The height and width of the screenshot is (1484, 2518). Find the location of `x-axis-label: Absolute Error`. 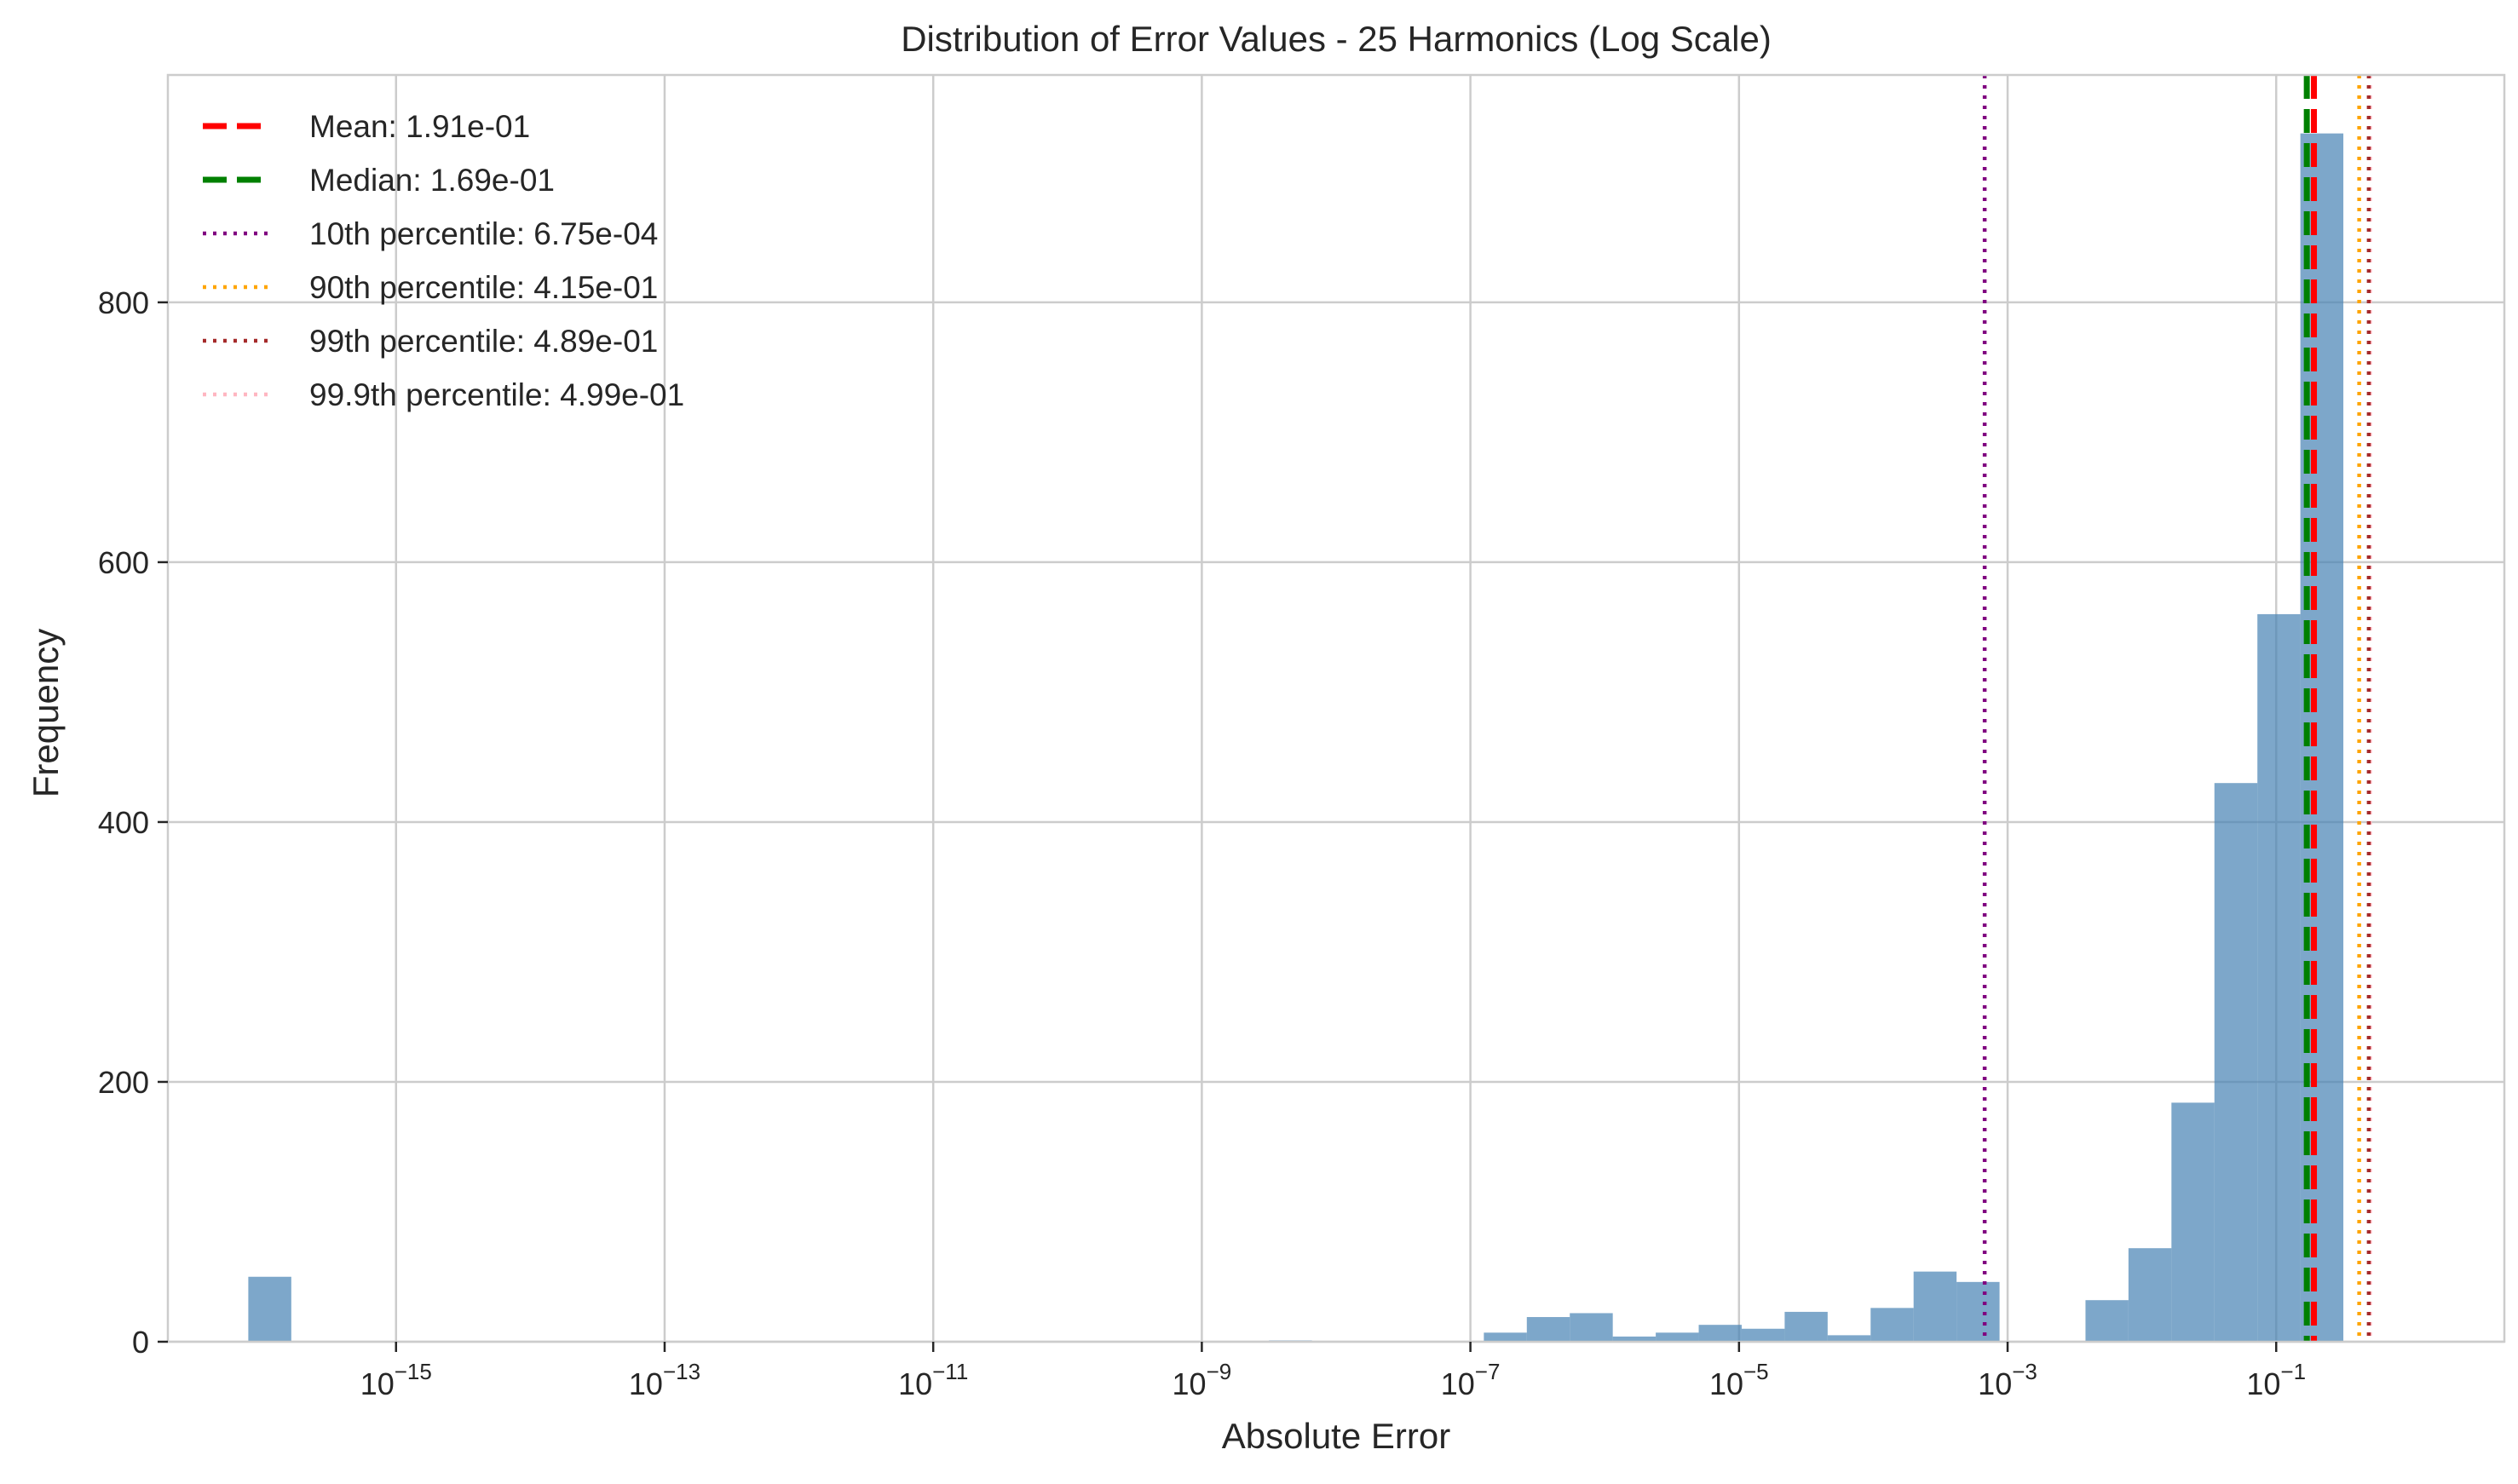

x-axis-label: Absolute Error is located at coordinates (1336, 1436).